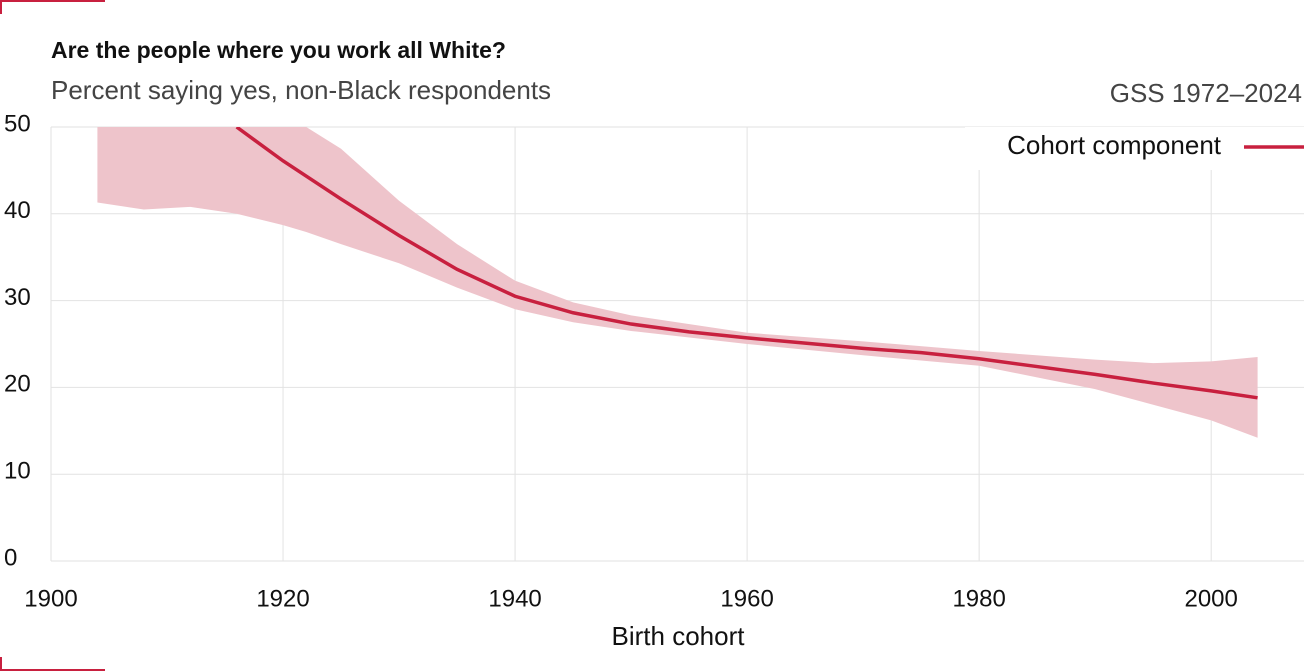 This screenshot has width=1304, height=671. Describe the element at coordinates (282, 598) in the screenshot. I see `x-tick-label: 1920` at that location.